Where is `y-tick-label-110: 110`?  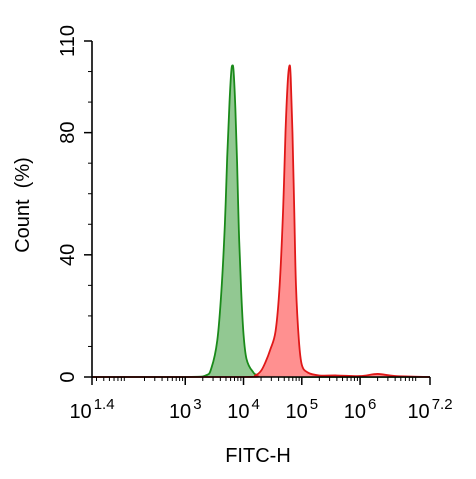 y-tick-label-110: 110 is located at coordinates (68, 41).